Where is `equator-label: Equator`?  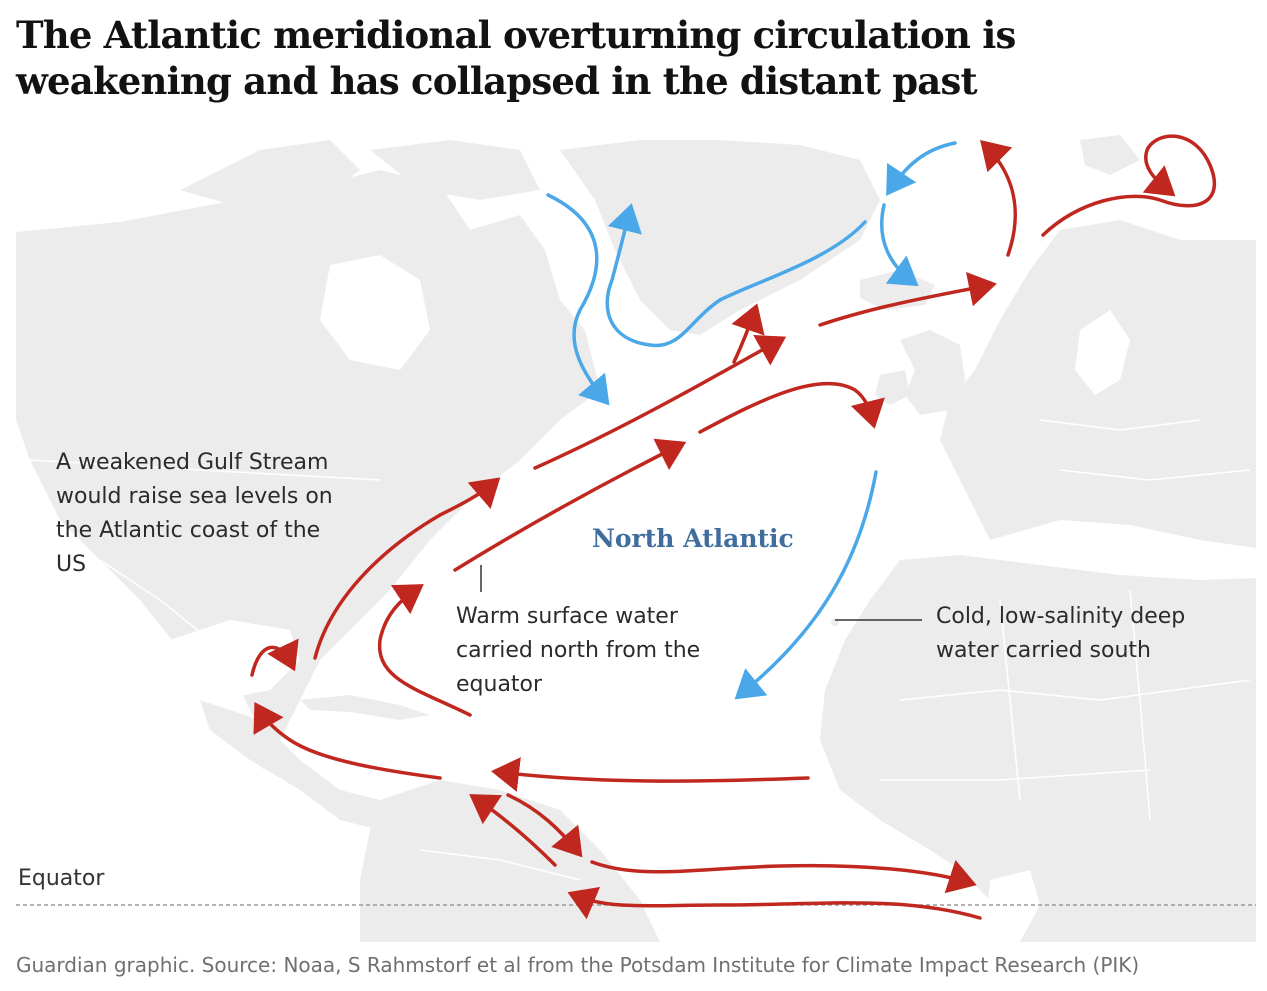 equator-label: Equator is located at coordinates (61, 878).